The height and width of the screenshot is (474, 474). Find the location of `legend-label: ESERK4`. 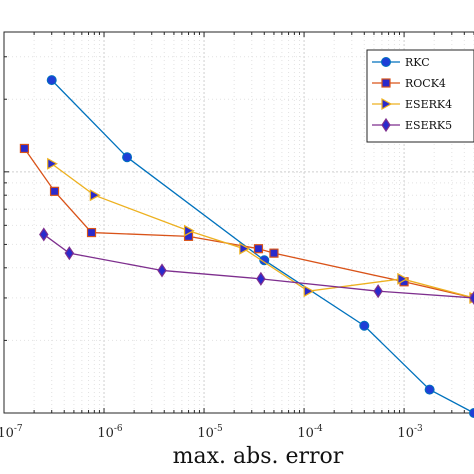

legend-label: ESERK4 is located at coordinates (428, 104).